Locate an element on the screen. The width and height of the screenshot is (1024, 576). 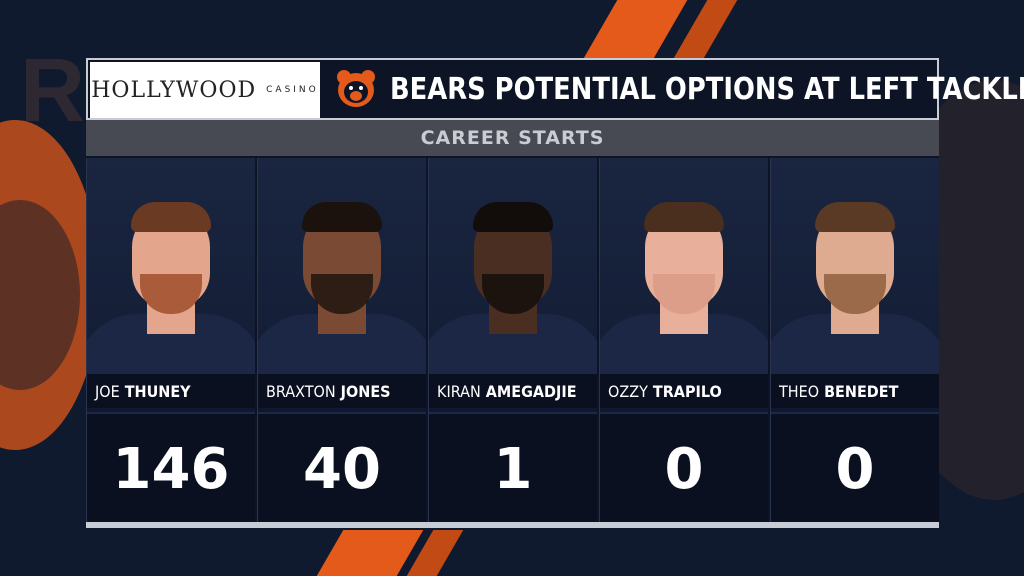
player-card: THEO BENEDET 0 is located at coordinates (854, 341).